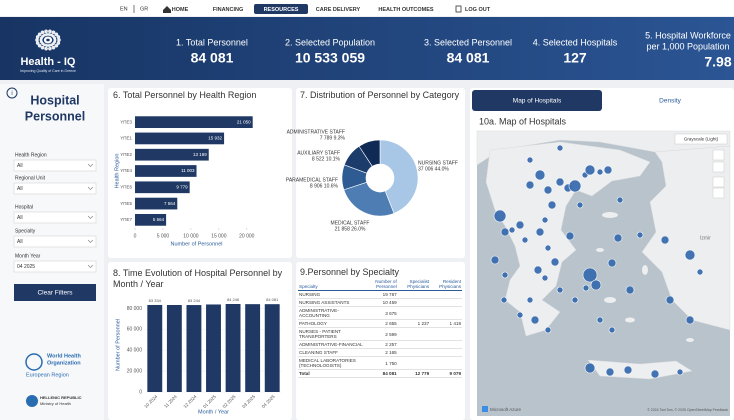  Describe the element at coordinates (11, 94) in the screenshot. I see `info-i: i` at that location.